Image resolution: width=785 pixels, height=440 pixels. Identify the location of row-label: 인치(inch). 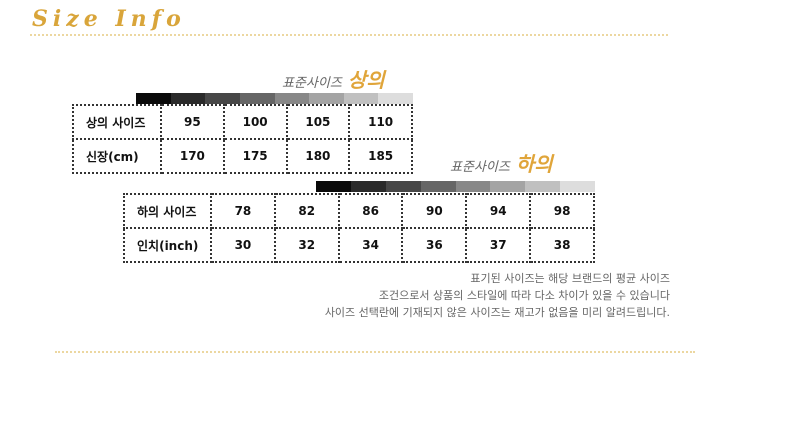
(167, 245).